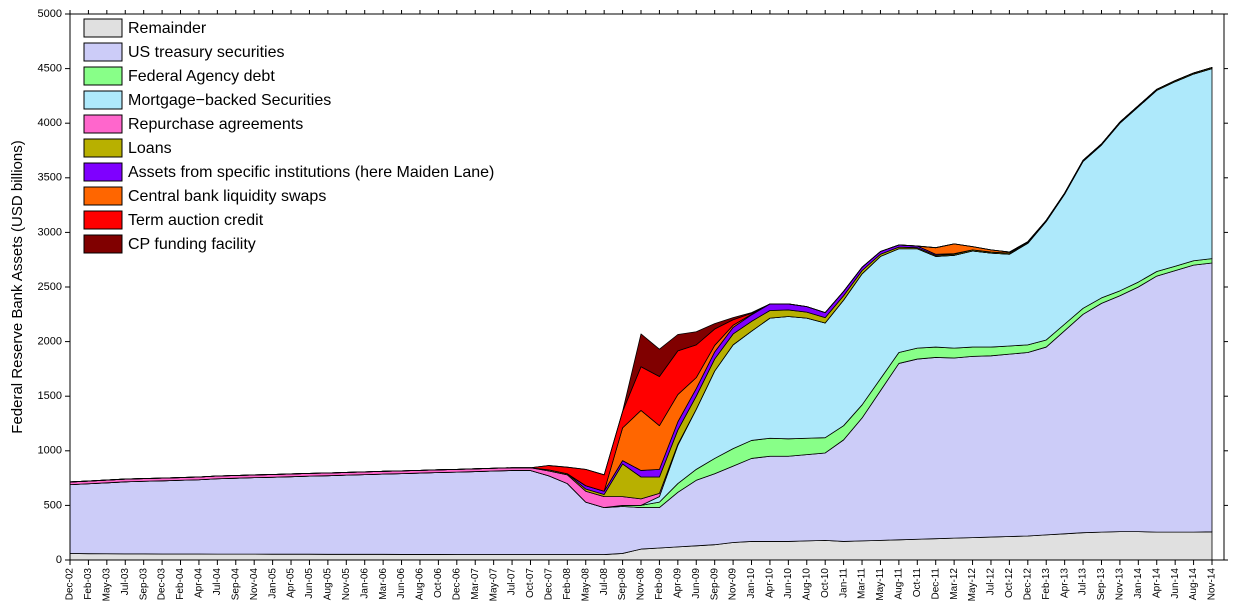 The image size is (1239, 613). I want to click on legend-label: Loans, so click(150, 148).